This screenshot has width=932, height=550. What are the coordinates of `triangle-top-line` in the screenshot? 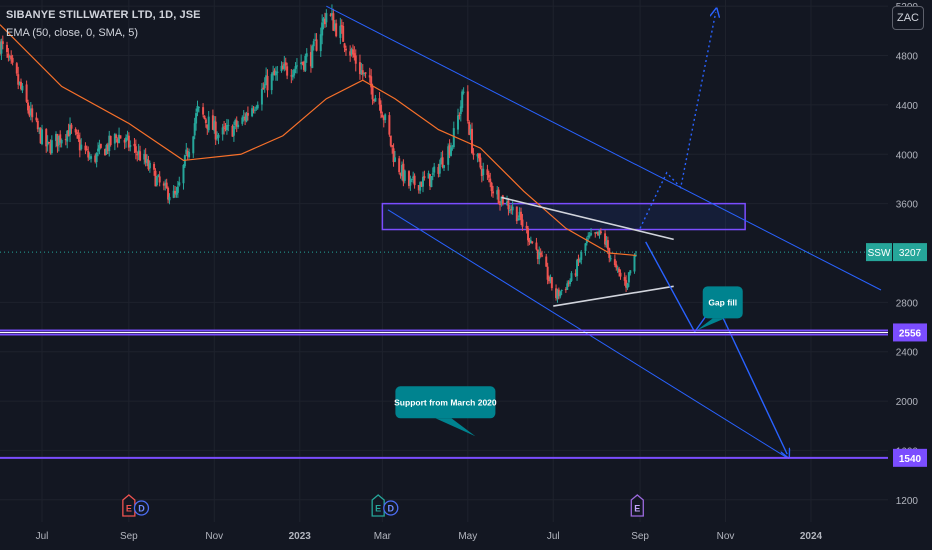 It's located at (587, 218).